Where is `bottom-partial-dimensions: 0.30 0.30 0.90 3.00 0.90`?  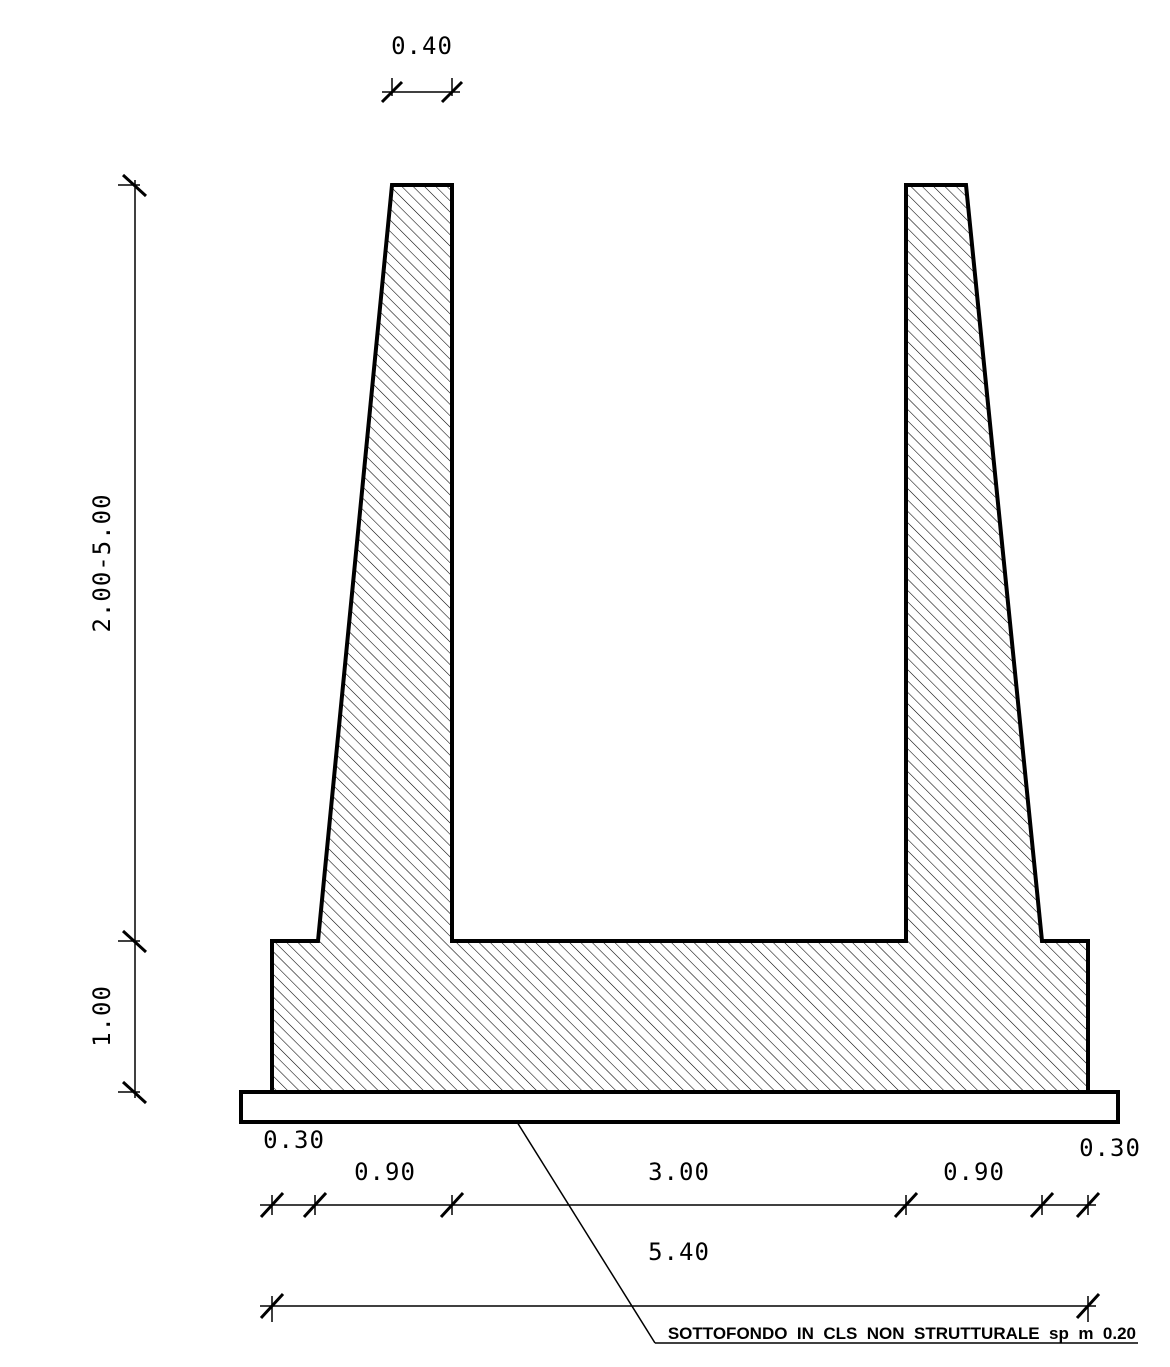
bottom-partial-dimensions: 0.30 0.30 0.90 3.00 0.90 is located at coordinates (700, 1172).